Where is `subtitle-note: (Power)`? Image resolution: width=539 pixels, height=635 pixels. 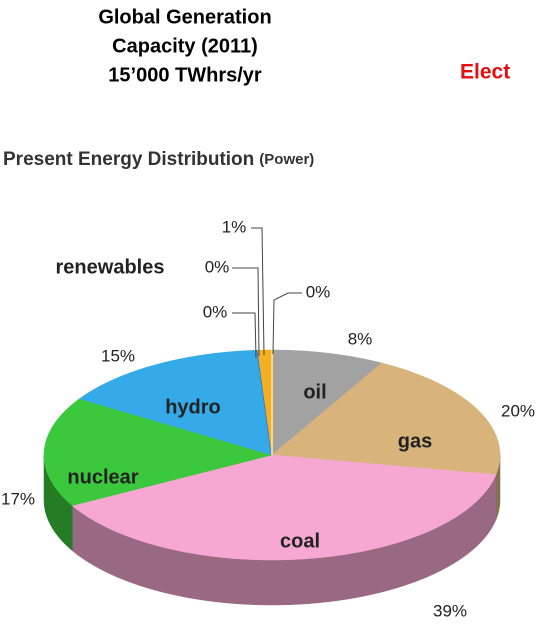
subtitle-note: (Power) is located at coordinates (286, 159).